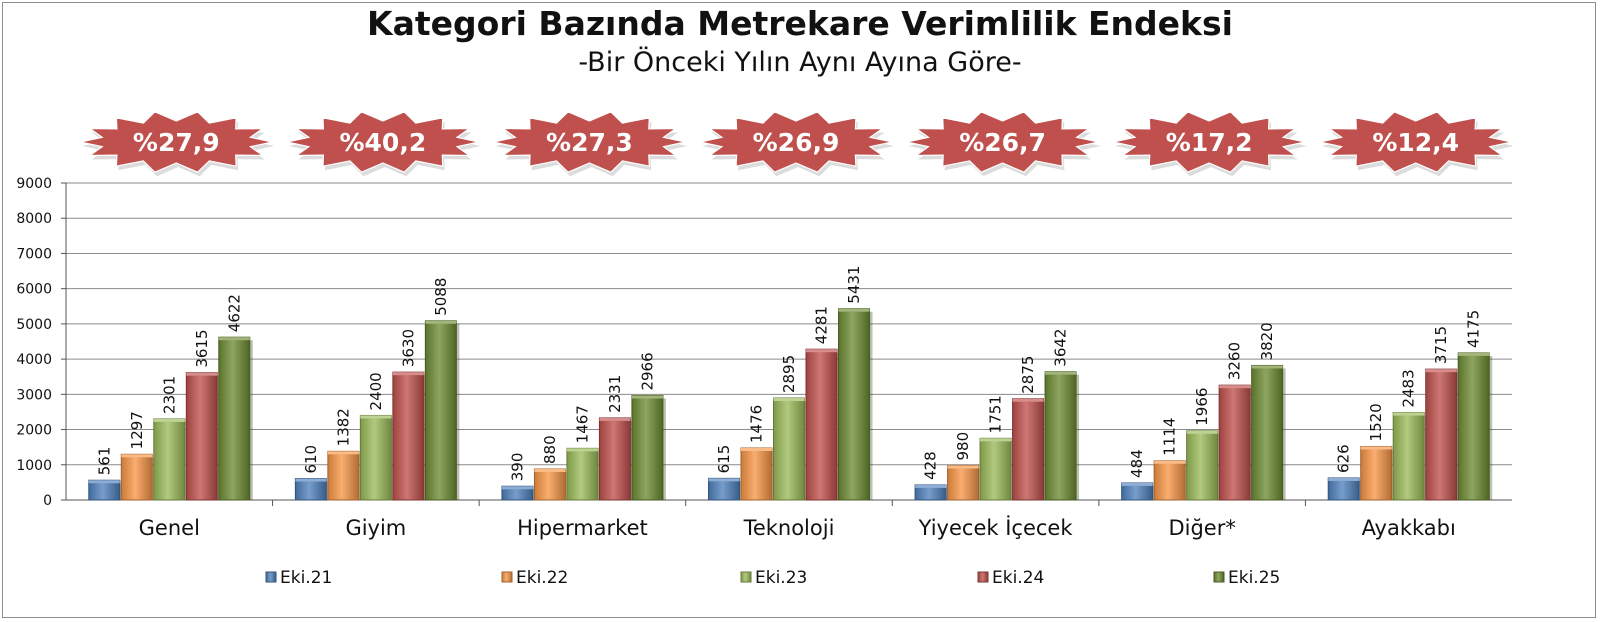 The width and height of the screenshot is (1600, 622). Describe the element at coordinates (517, 467) in the screenshot. I see `data-label: 390` at that location.